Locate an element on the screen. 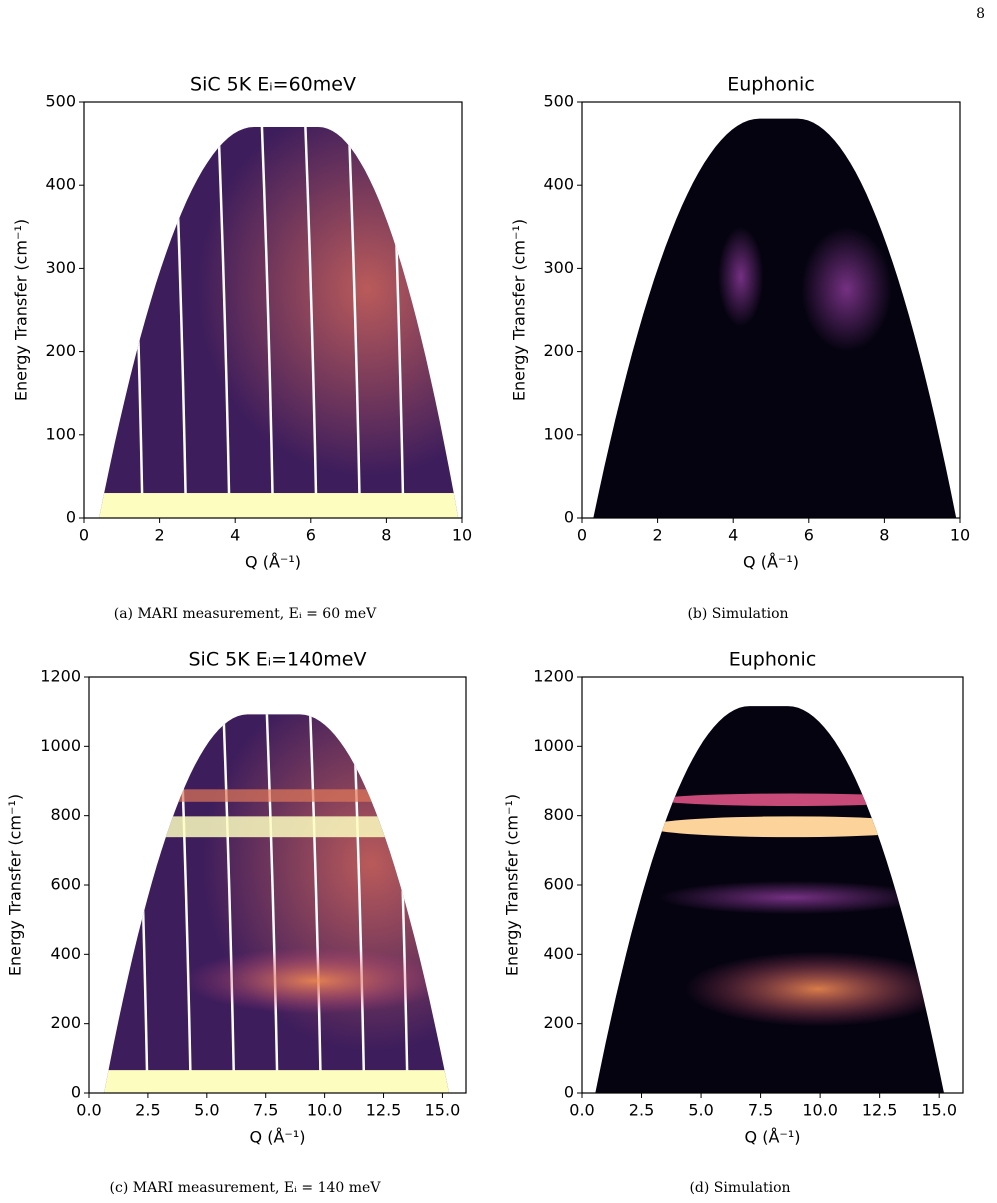  heatmap-bg is located at coordinates (775, 318).